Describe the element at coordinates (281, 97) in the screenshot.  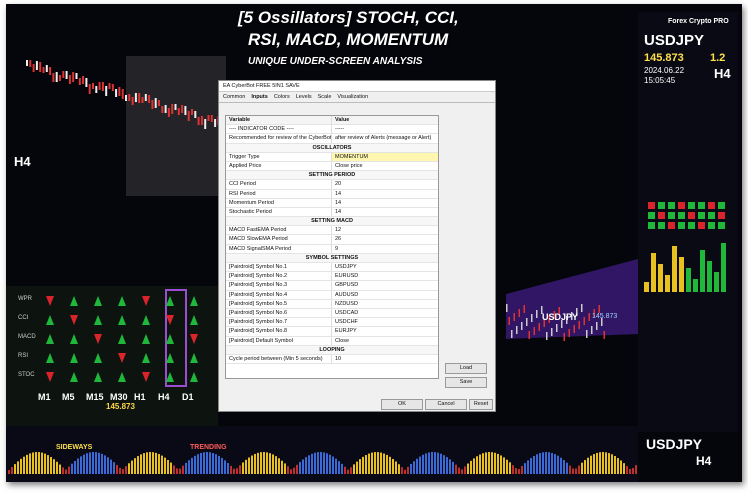
I see `tab: Colors` at that location.